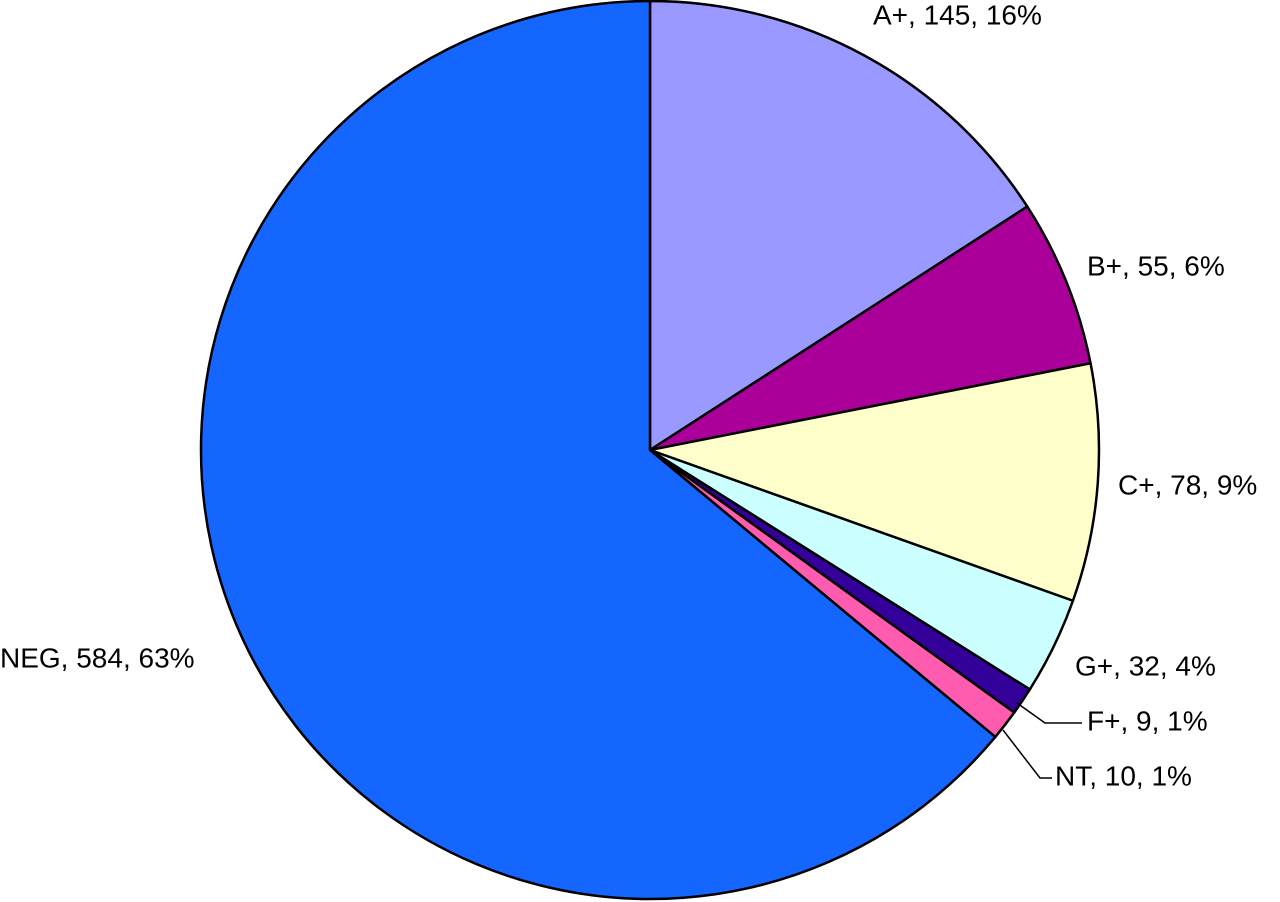  What do you see at coordinates (957, 15) in the screenshot?
I see `slice-label: A+, 145, 16%` at bounding box center [957, 15].